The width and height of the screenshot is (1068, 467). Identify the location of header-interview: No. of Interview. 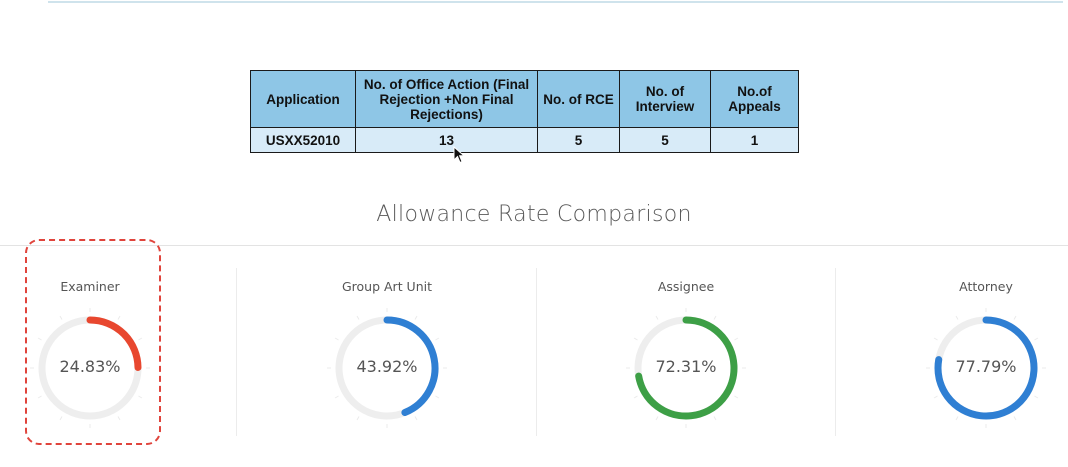
(665, 99).